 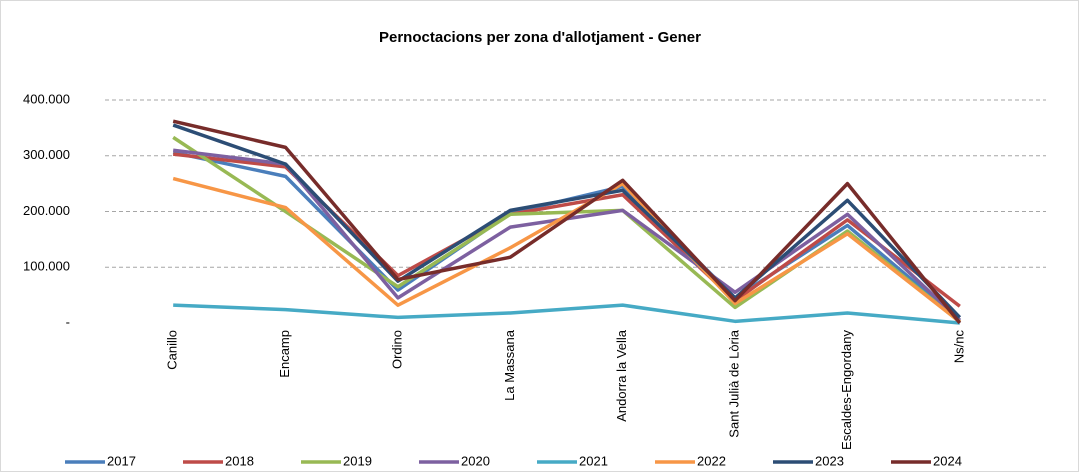 What do you see at coordinates (46, 154) in the screenshot?
I see `y-tick-label: 300.000` at bounding box center [46, 154].